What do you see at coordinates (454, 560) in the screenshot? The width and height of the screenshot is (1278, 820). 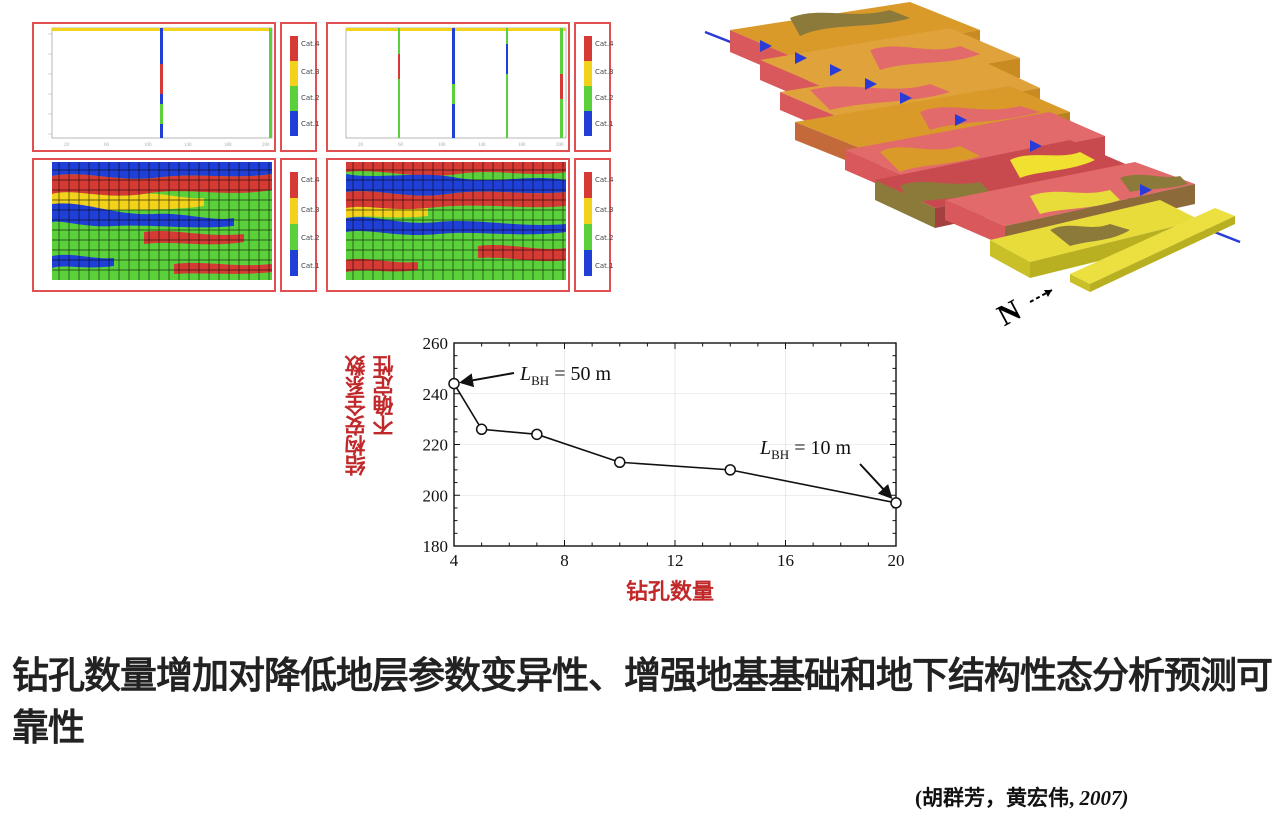 I see `x-tick-label: 4` at bounding box center [454, 560].